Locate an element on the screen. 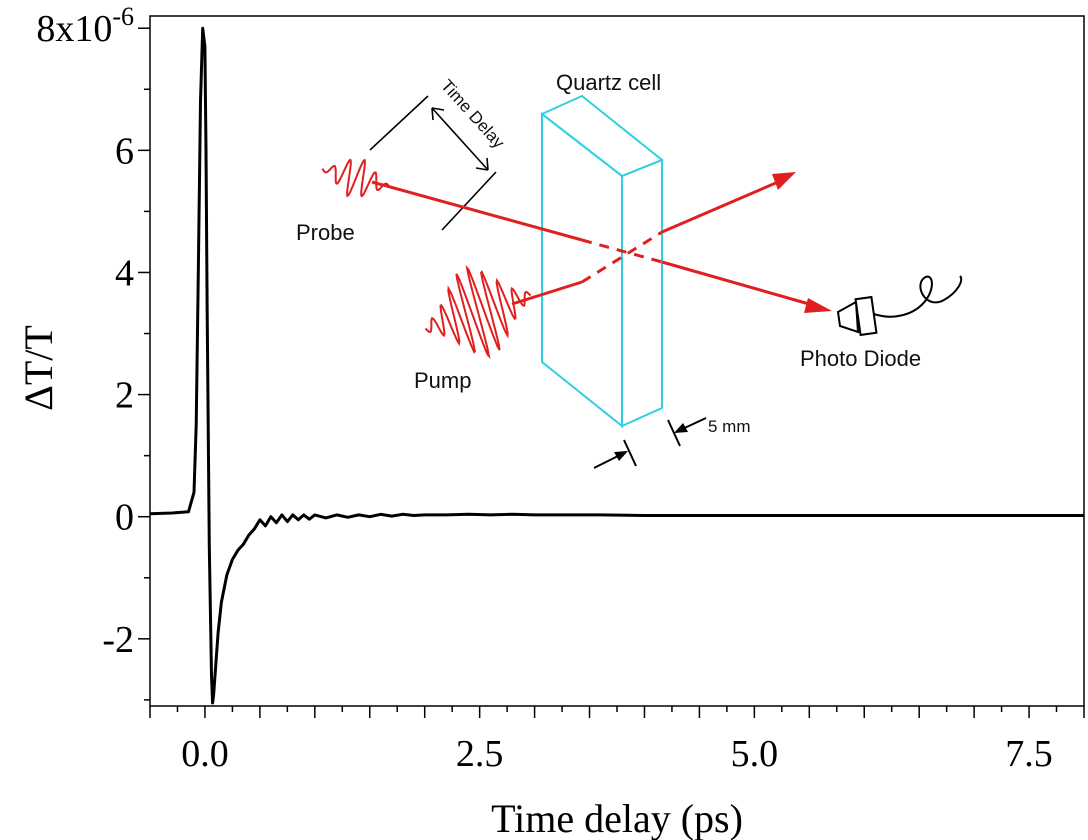 The width and height of the screenshot is (1088, 840). quartz-cell-label: Quartz cell is located at coordinates (608, 82).